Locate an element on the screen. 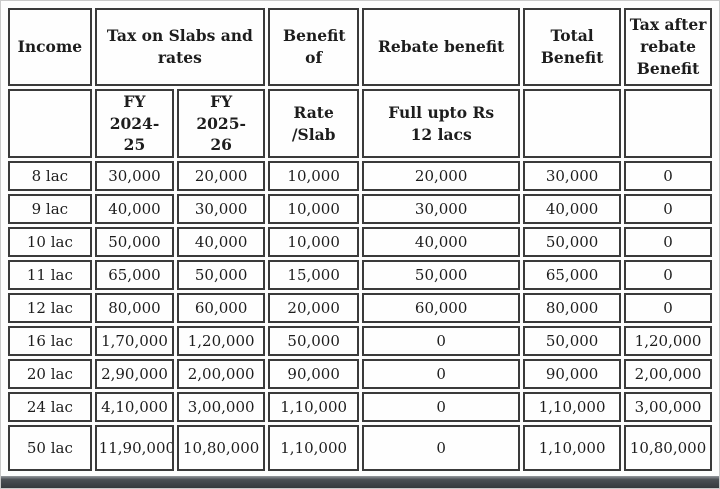 The image size is (720, 489). header-tax-on-slabs: Tax on Slabs and rates is located at coordinates (180, 47).